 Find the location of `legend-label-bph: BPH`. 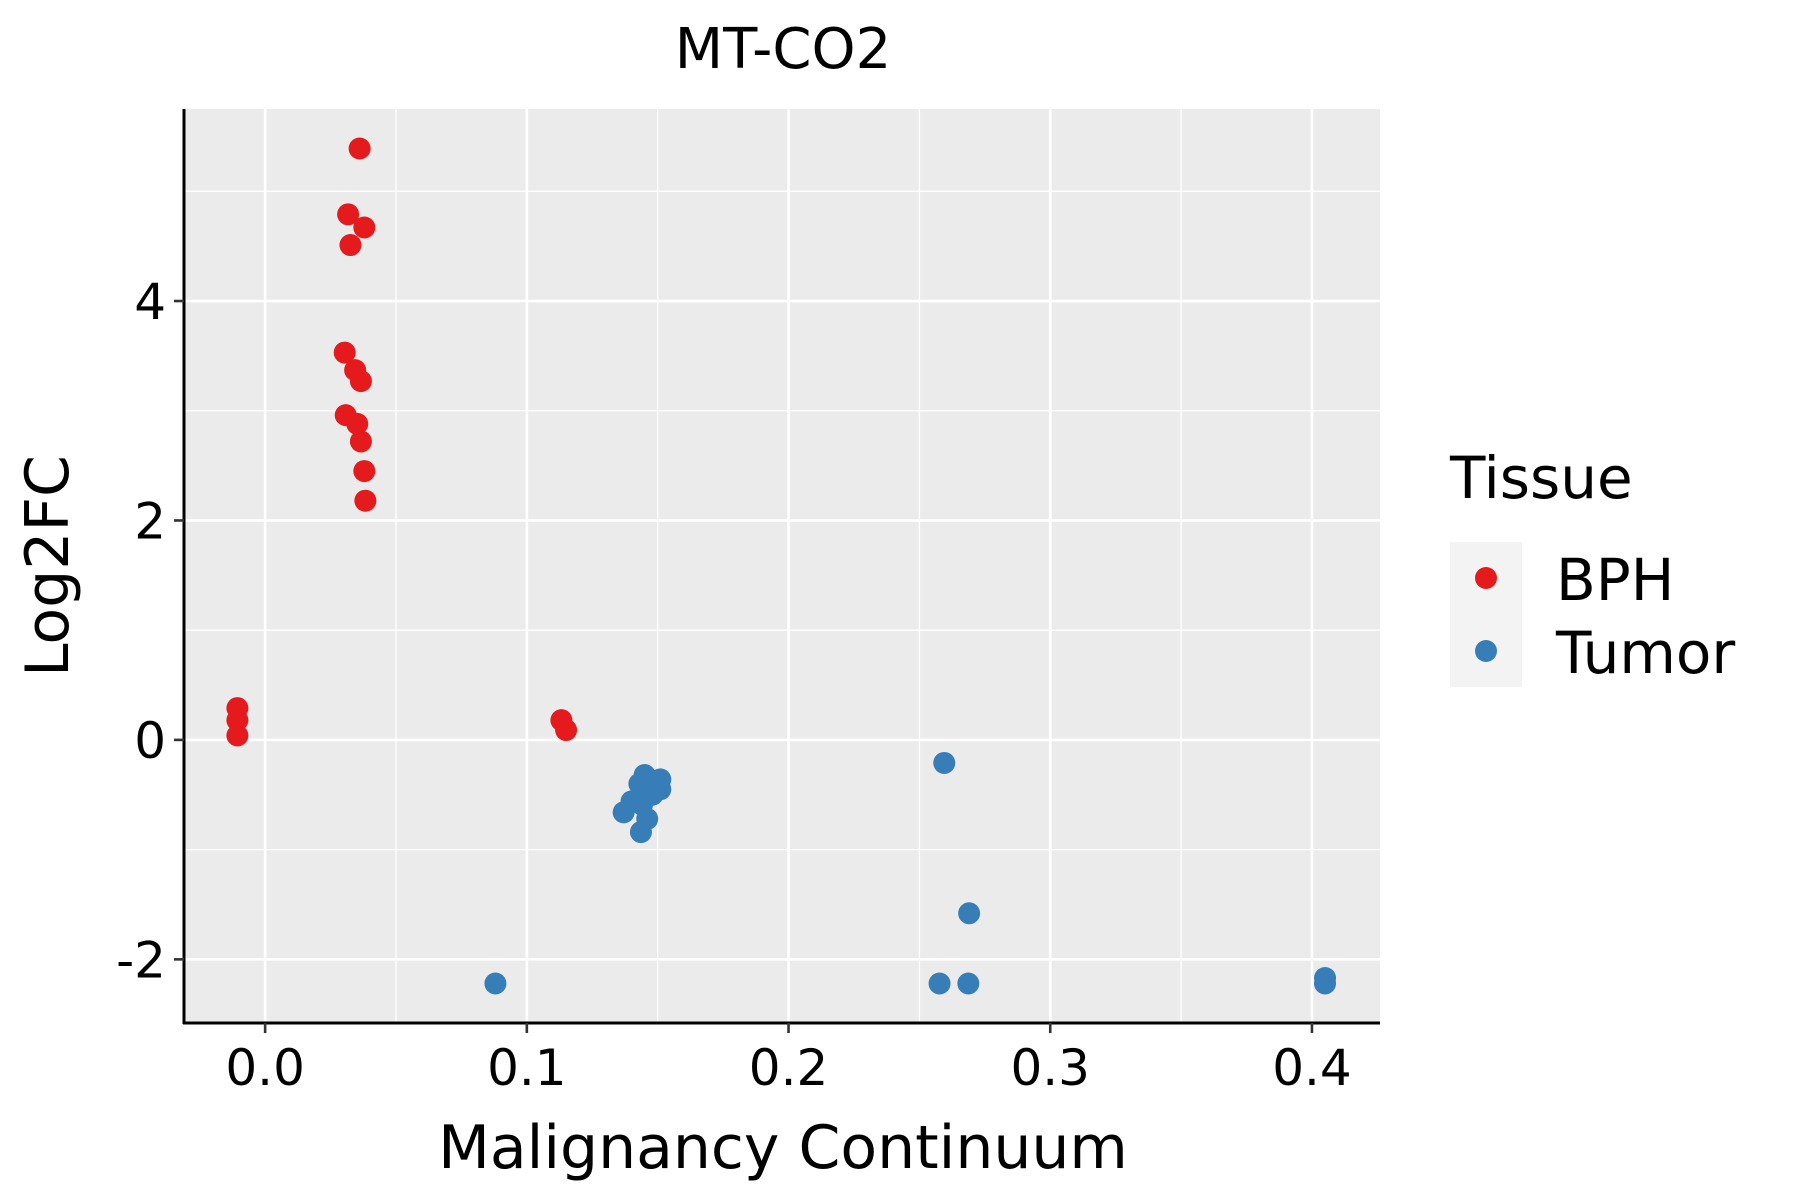

legend-label-bph: BPH is located at coordinates (1615, 580).